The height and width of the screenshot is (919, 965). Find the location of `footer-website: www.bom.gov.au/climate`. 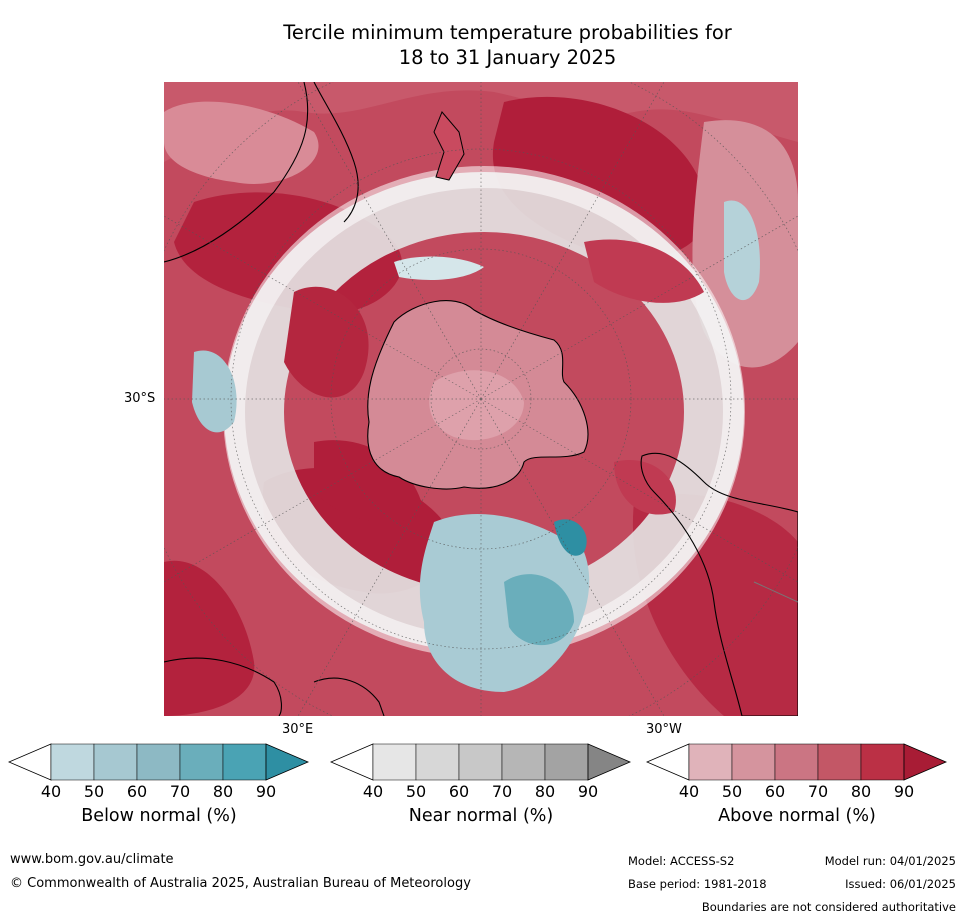

footer-website: www.bom.gov.au/climate is located at coordinates (92, 859).